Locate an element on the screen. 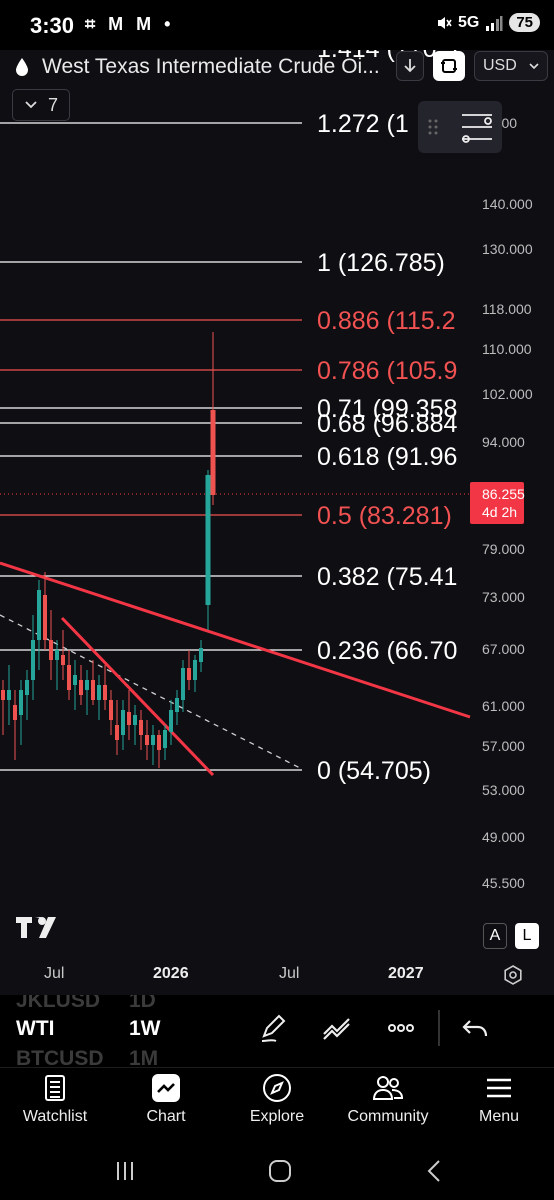  download-button is located at coordinates (410, 66).